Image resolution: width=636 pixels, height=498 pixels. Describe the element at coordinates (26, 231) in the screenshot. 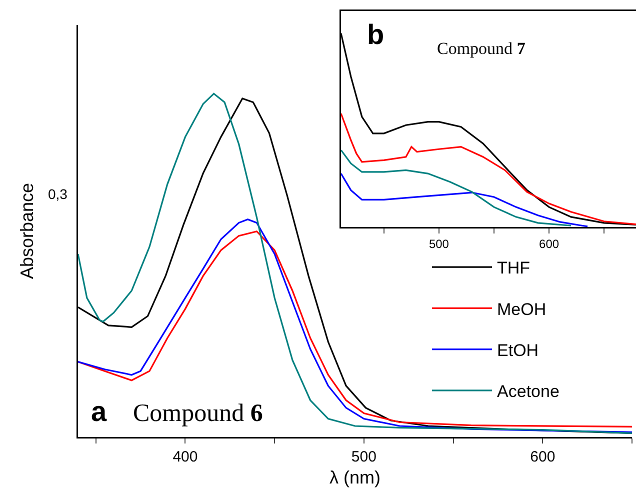

I see `y-axis-title: Absorbance` at that location.